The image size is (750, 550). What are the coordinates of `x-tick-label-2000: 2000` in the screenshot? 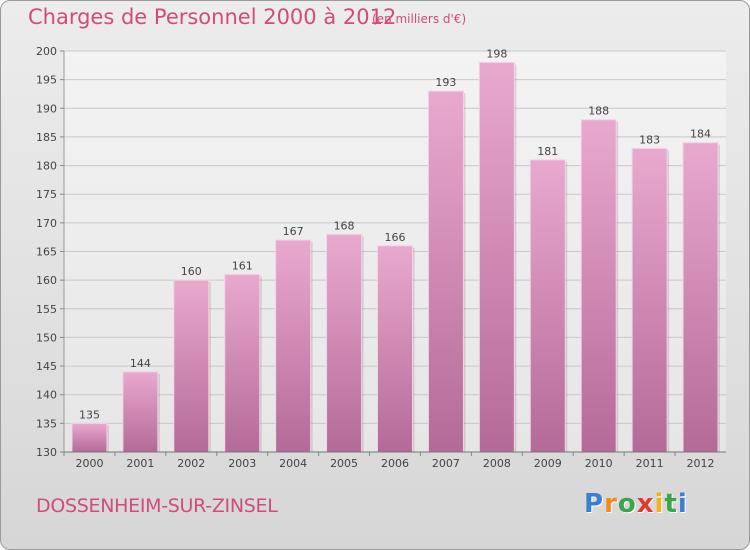 It's located at (89, 463).